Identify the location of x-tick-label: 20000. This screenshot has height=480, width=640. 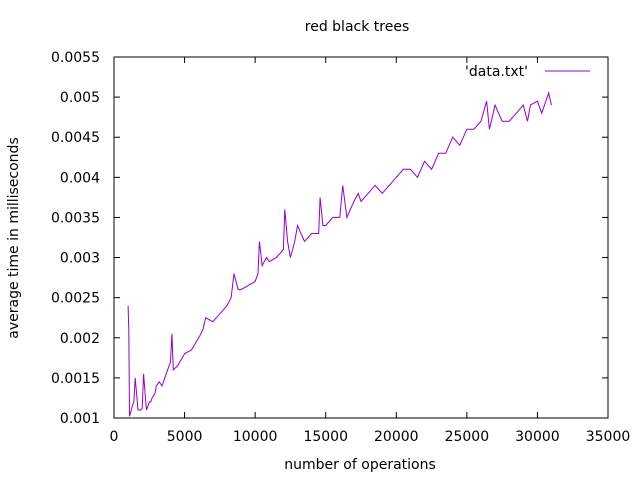
(396, 437).